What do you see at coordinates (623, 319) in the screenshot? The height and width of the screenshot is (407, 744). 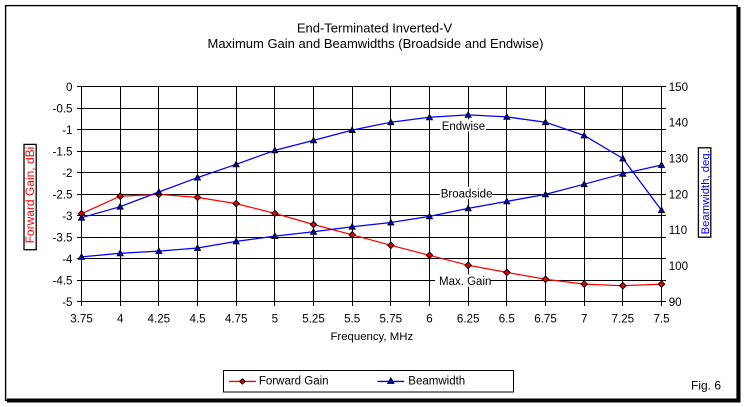 I see `svg-text: 7.25` at bounding box center [623, 319].